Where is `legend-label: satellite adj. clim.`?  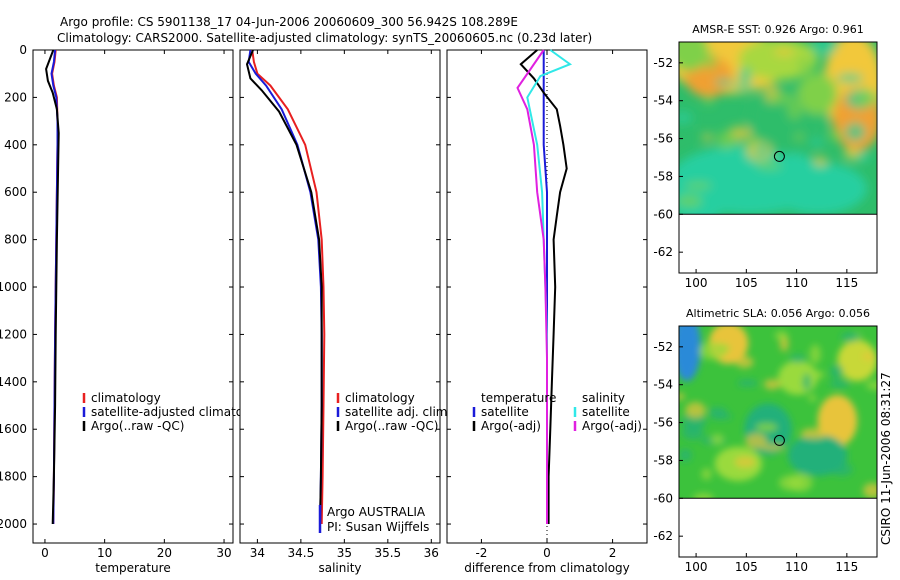
legend-label: satellite adj. clim. is located at coordinates (398, 412).